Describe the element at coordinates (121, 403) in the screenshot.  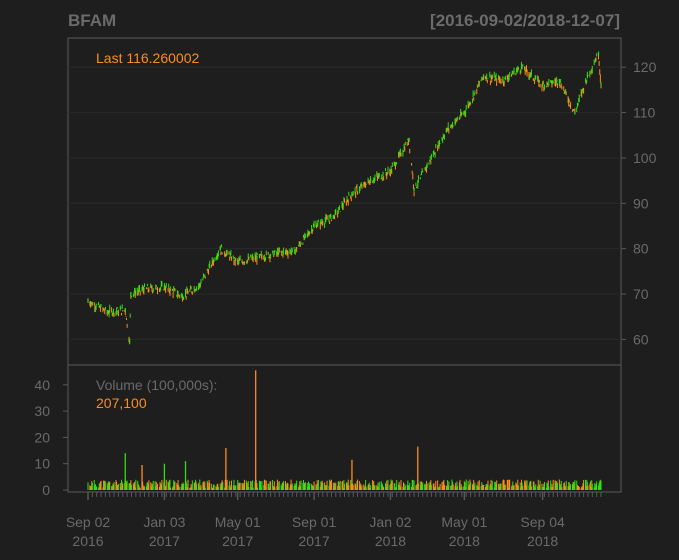
I see `volume-last-value: 207,100` at that location.